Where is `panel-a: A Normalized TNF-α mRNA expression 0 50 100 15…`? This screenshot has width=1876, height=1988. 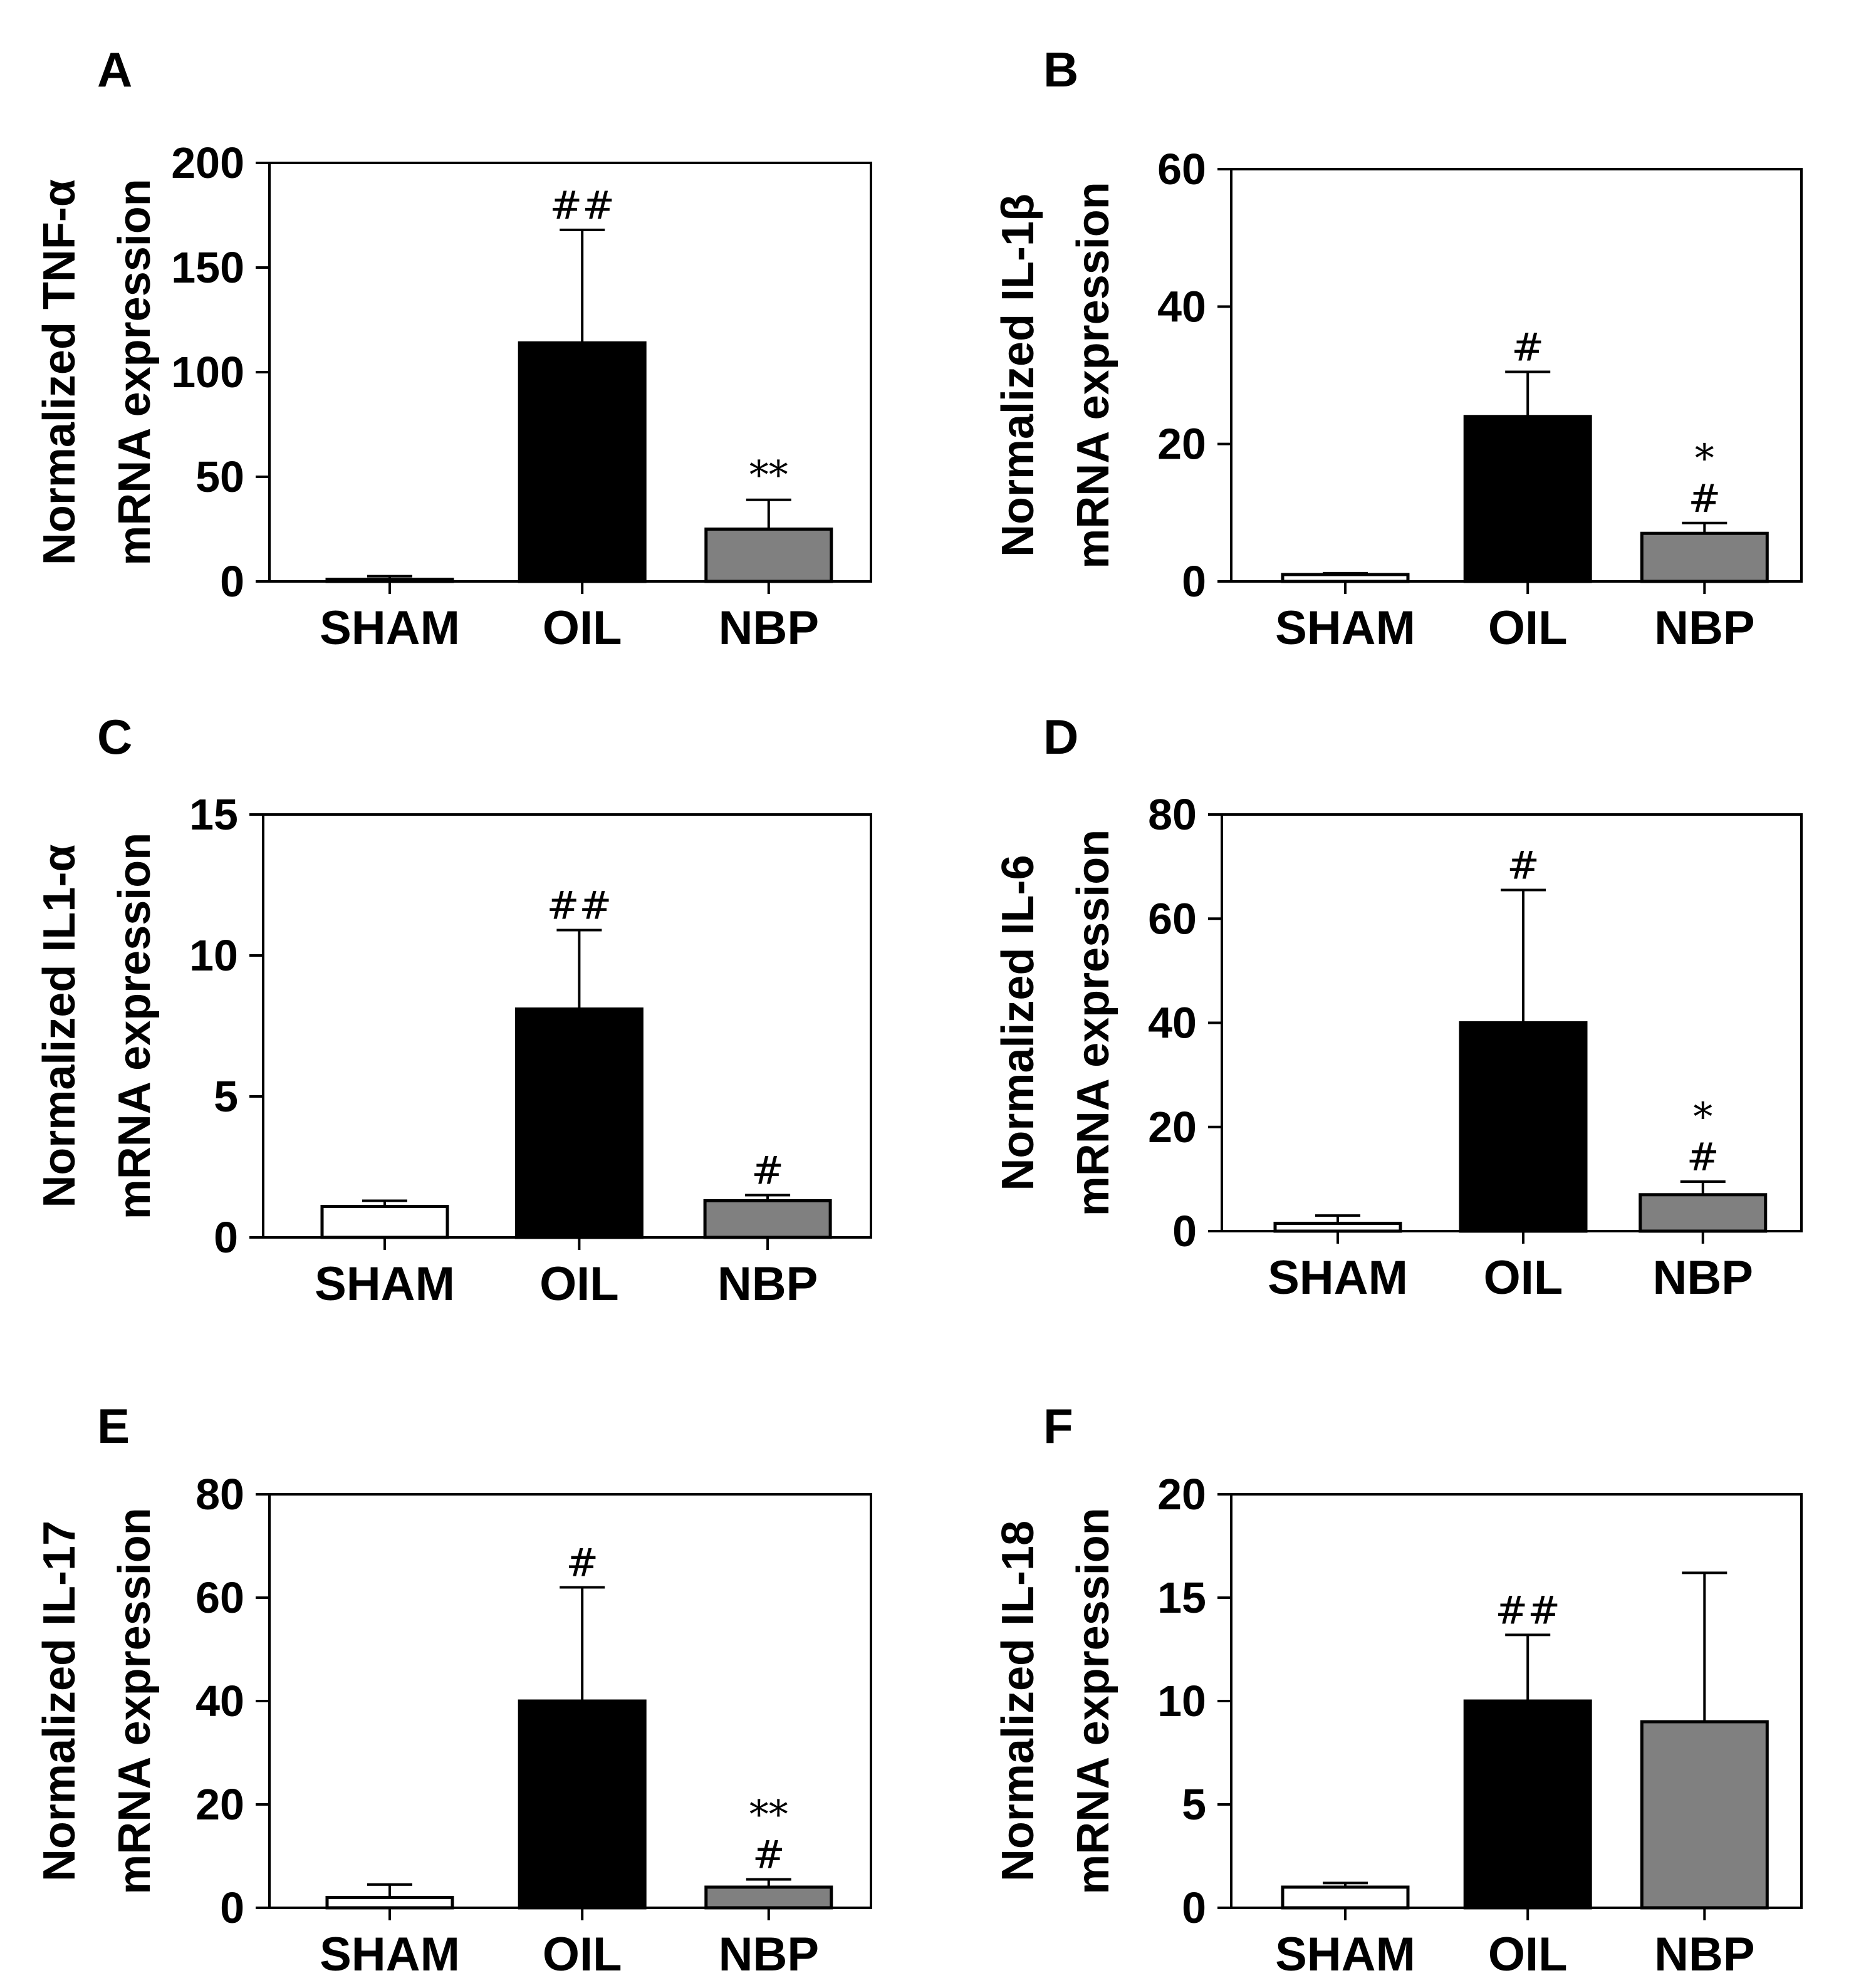 panel-a: A Normalized TNF-α mRNA expression 0 50 100 15… is located at coordinates (453, 348).